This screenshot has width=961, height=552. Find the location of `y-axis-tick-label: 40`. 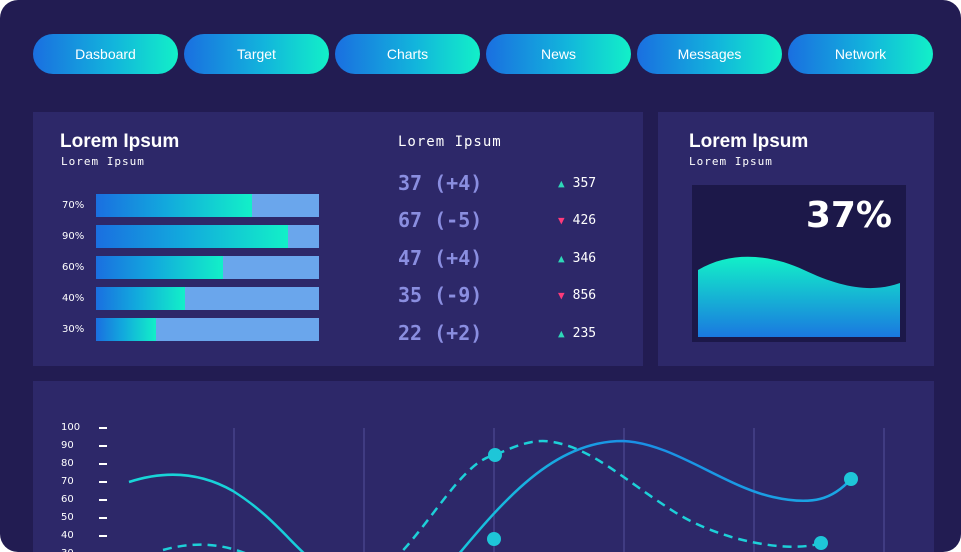

y-axis-tick-label: 40 is located at coordinates (67, 535).